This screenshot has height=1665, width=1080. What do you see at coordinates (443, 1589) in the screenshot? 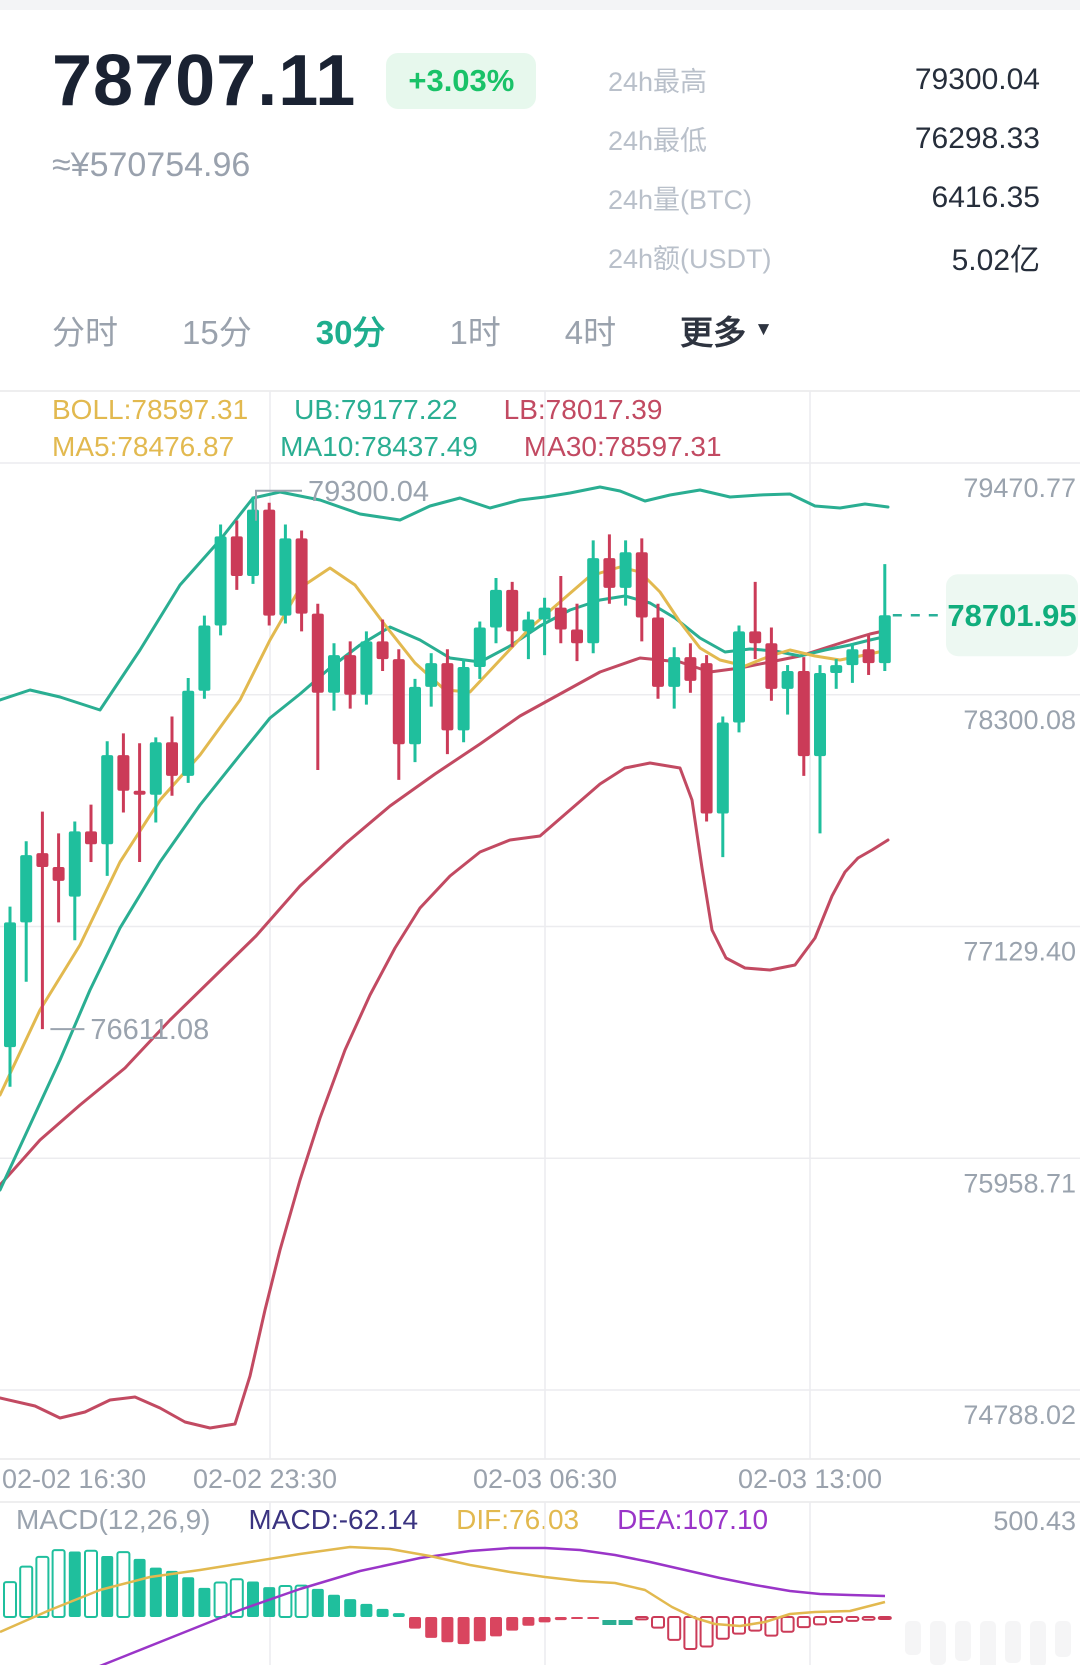
I see `dif-line` at bounding box center [443, 1589].